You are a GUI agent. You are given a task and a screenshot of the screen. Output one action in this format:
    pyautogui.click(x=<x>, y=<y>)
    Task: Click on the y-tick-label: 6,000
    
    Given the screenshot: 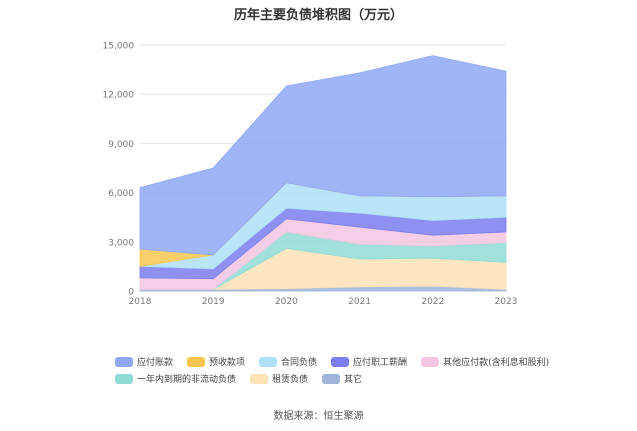 What is the action you would take?
    pyautogui.click(x=121, y=194)
    